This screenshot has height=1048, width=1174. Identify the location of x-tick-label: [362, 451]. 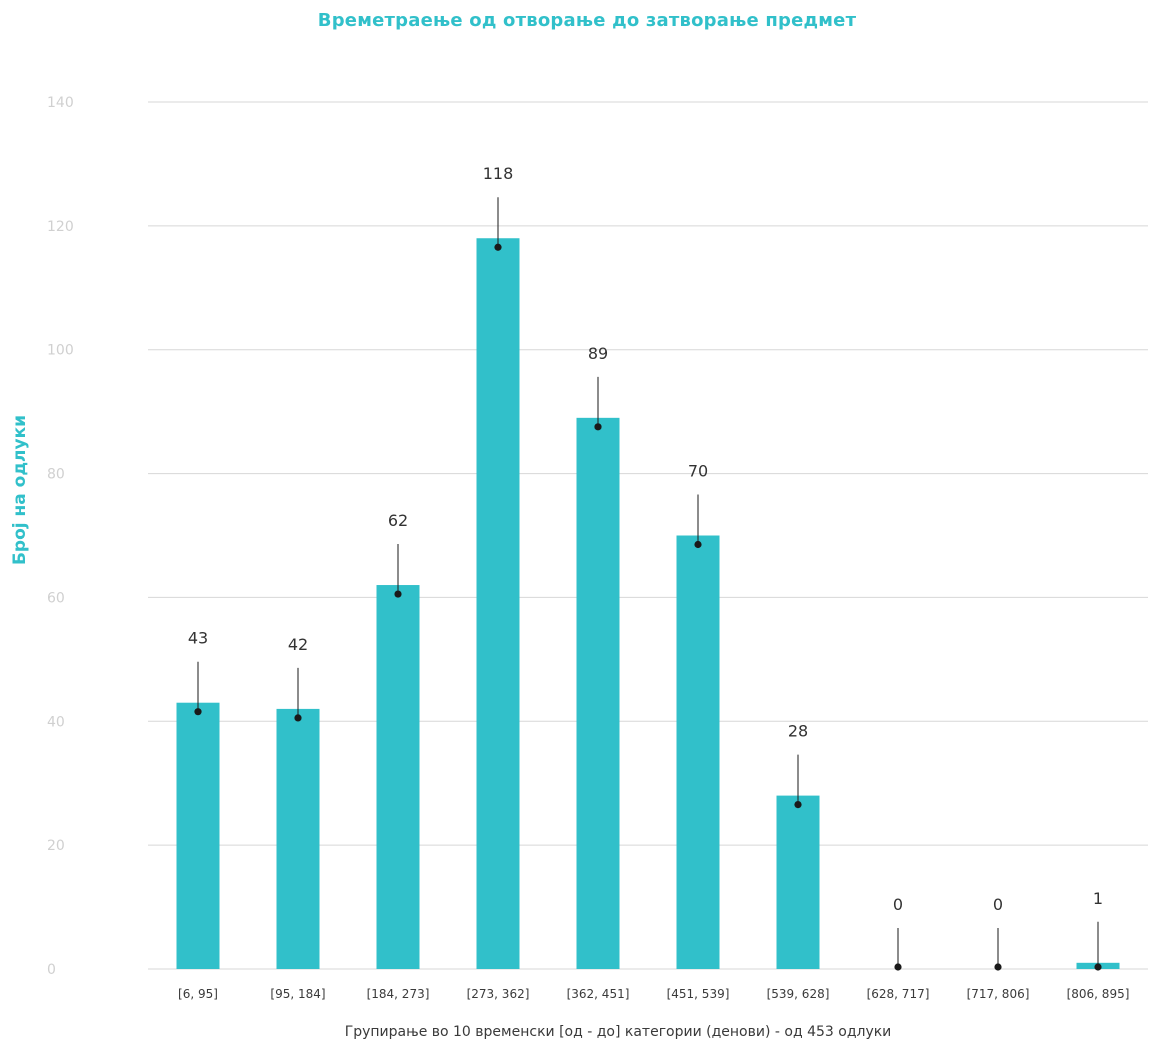
(598, 994).